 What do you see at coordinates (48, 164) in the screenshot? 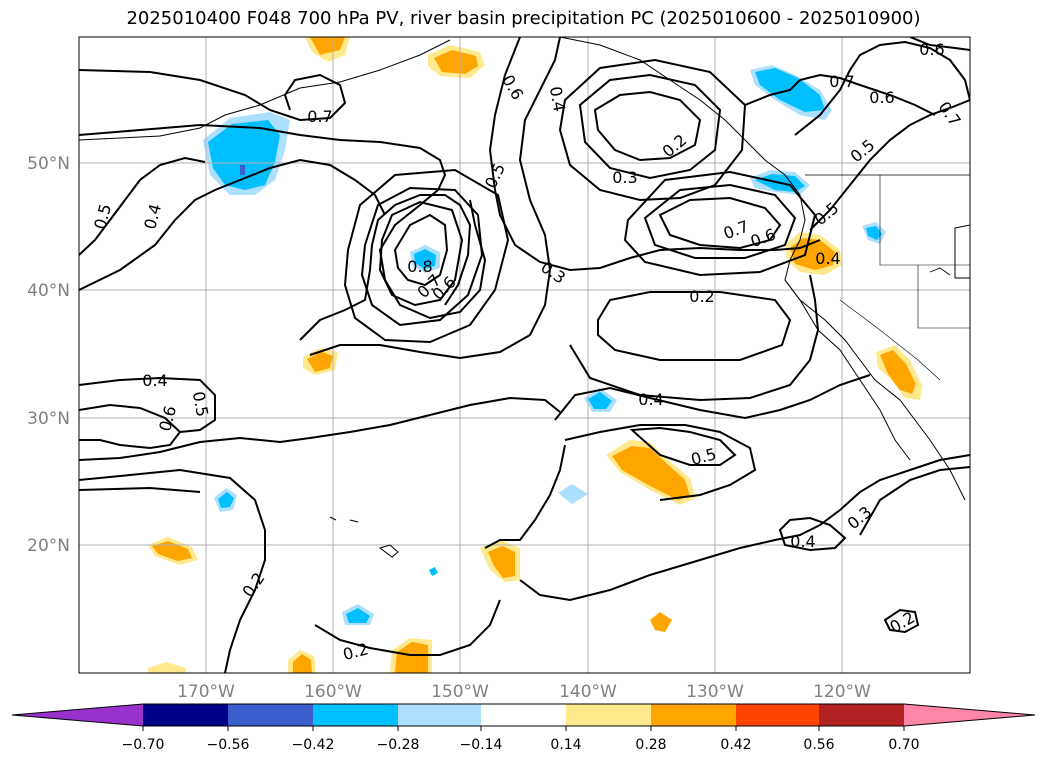
I see `lat-label-50n: 50°N` at bounding box center [48, 164].